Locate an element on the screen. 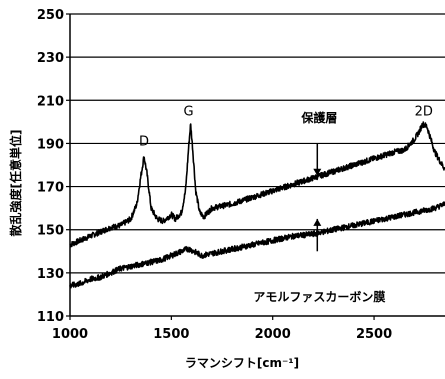  y-tick-label-0: 110 is located at coordinates (50, 317).